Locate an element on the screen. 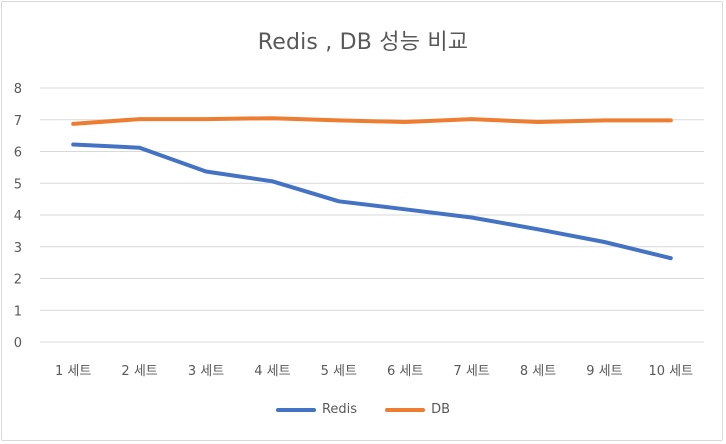 This screenshot has height=444, width=726. legend-item-db: DB is located at coordinates (417, 409).